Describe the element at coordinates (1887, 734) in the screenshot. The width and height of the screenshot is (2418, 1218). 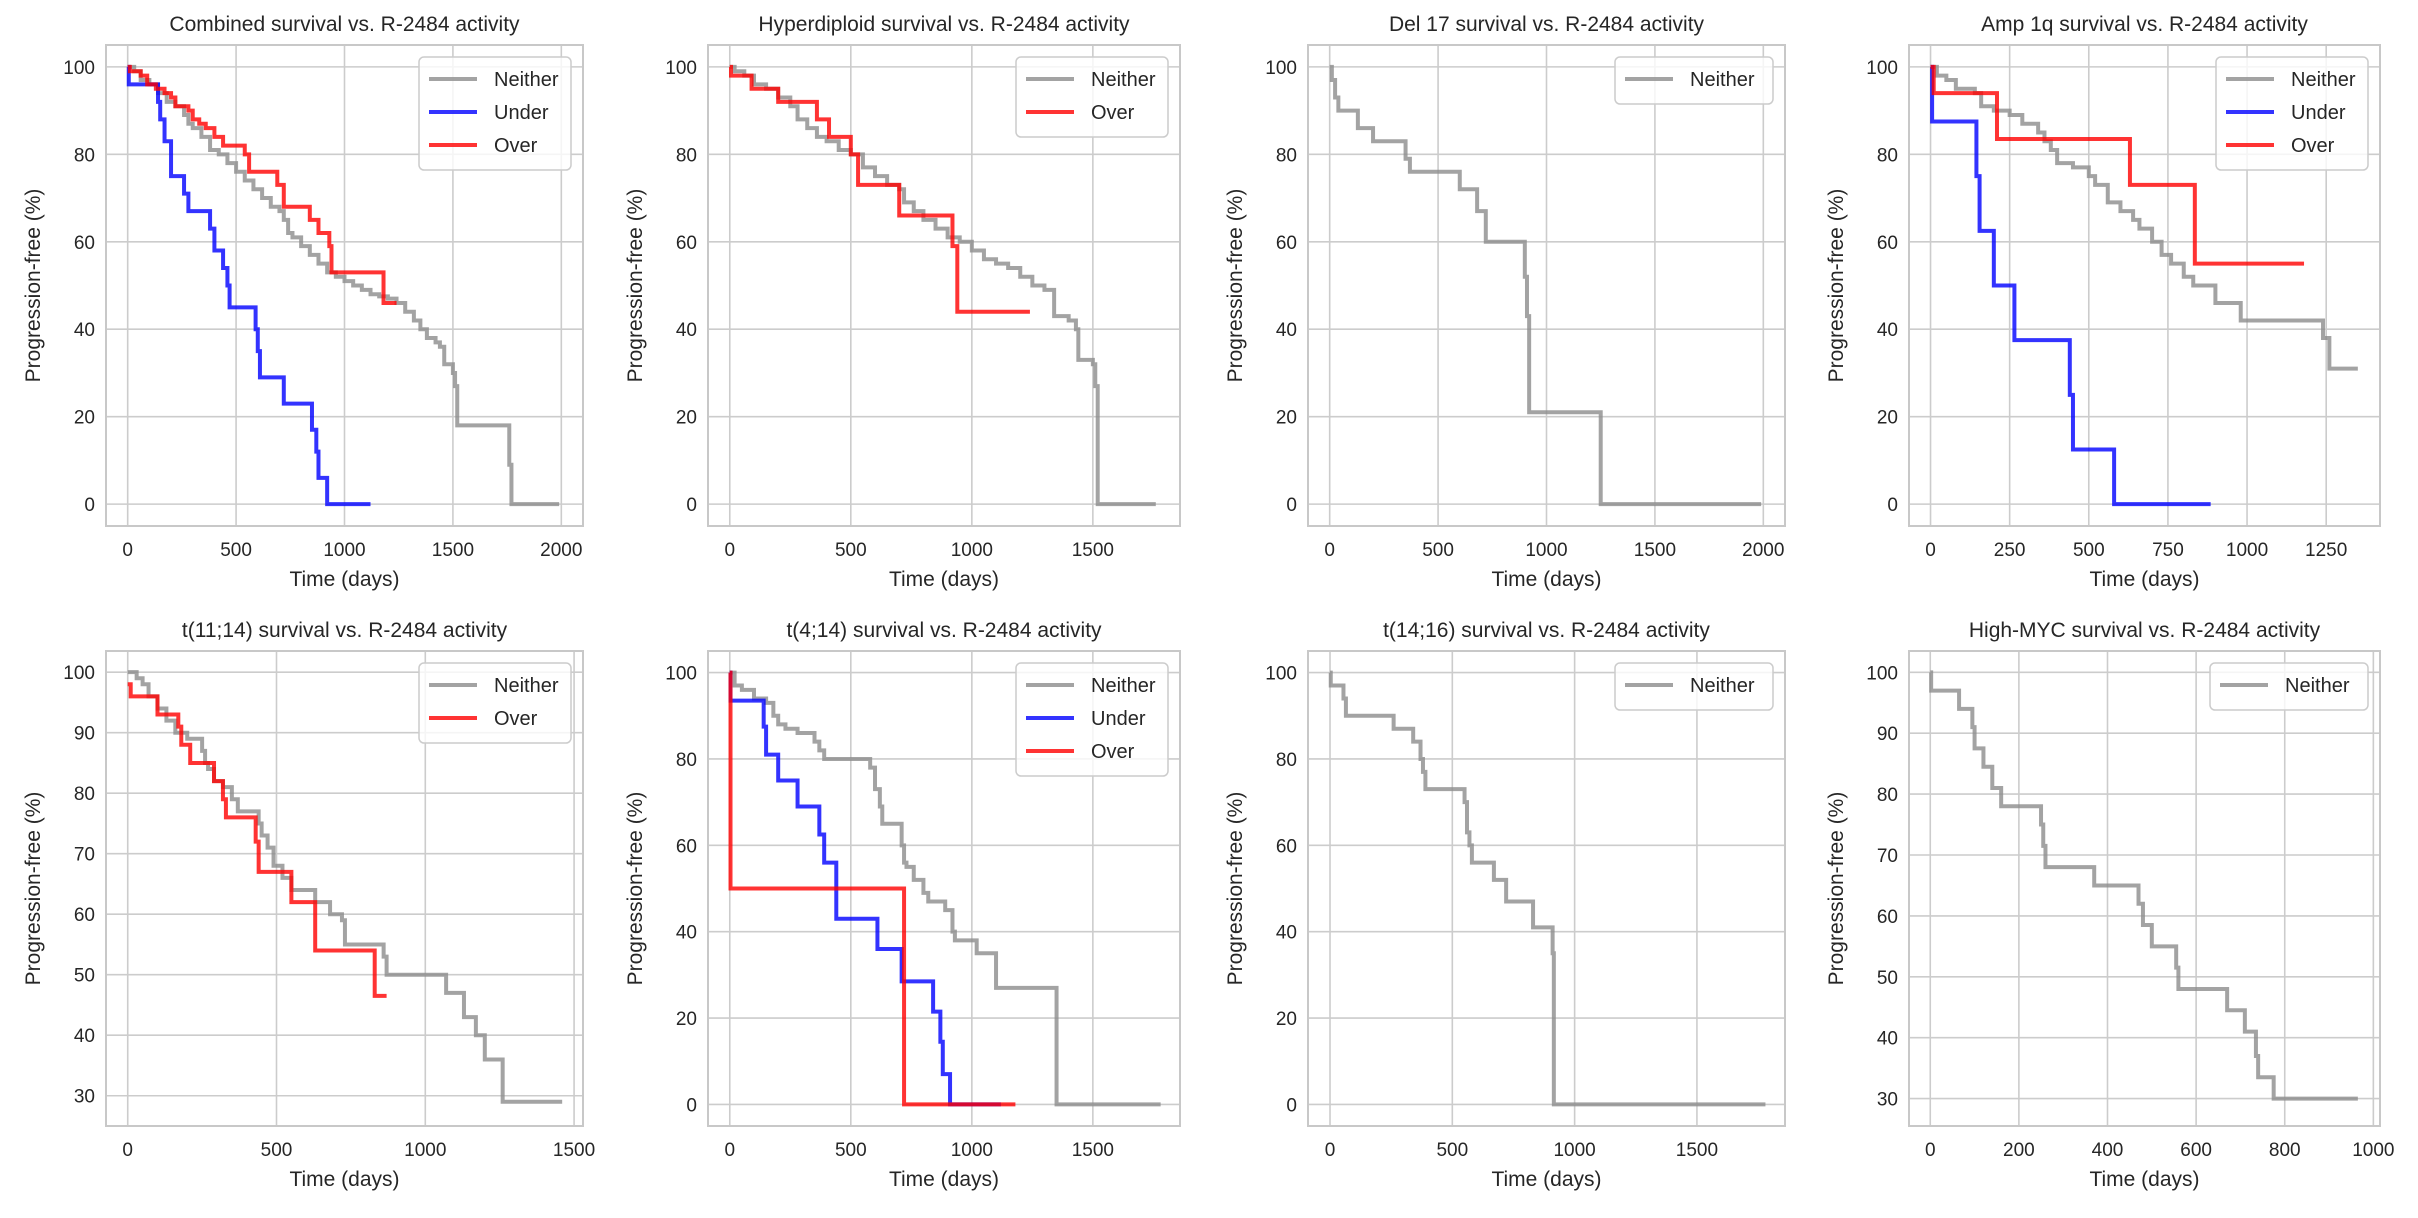
I see `y-tick-label: 90` at that location.